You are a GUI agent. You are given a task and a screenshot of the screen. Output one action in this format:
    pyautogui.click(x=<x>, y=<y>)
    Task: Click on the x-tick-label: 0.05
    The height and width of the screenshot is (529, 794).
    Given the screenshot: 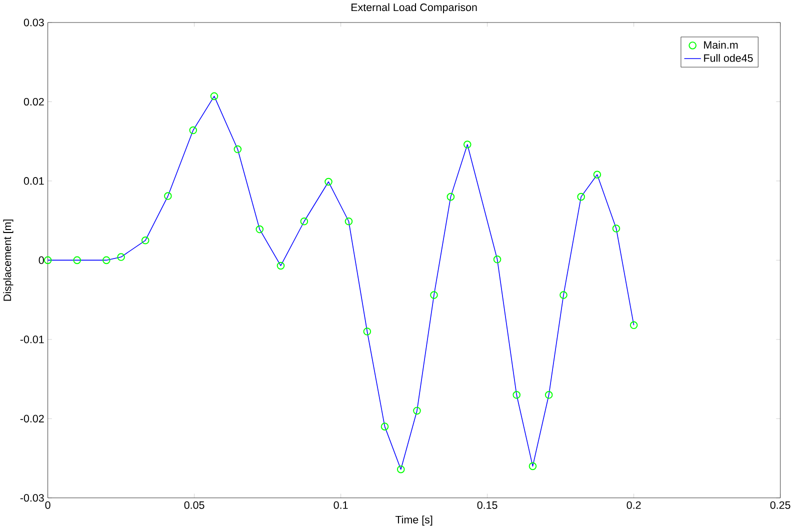 What is the action you would take?
    pyautogui.click(x=194, y=505)
    